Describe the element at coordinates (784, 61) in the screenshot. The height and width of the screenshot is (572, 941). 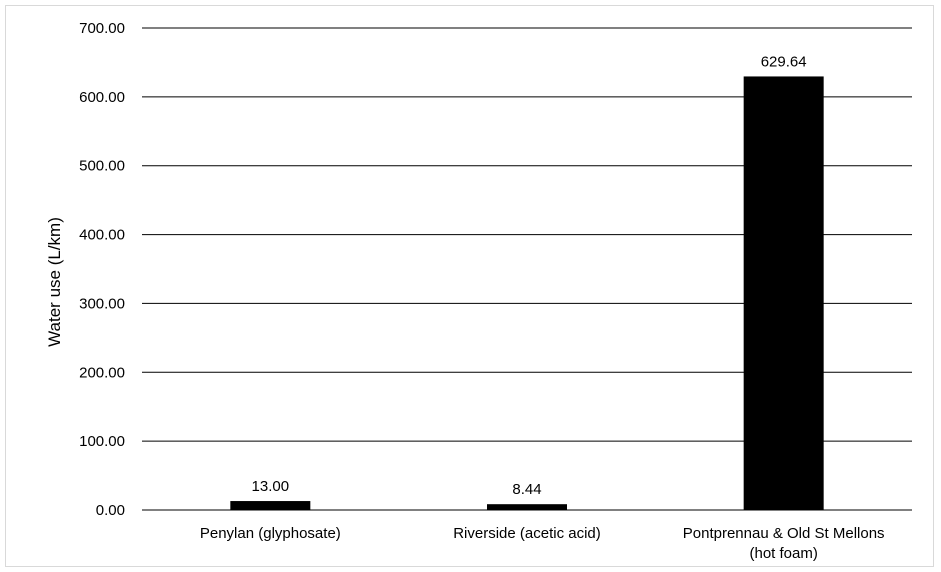
I see `data-label: 629.64` at that location.